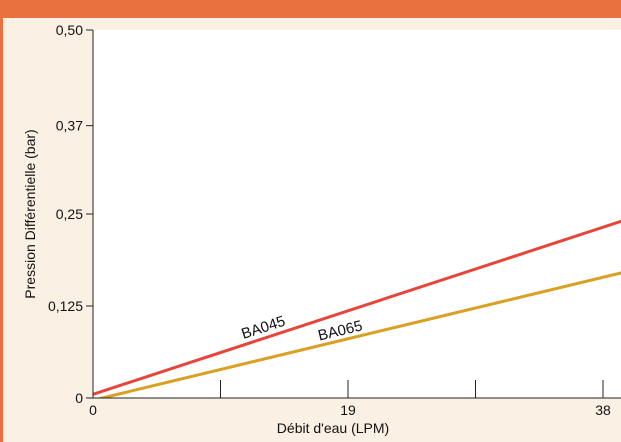  I want to click on y-tick-label: 0,25, so click(69, 214).